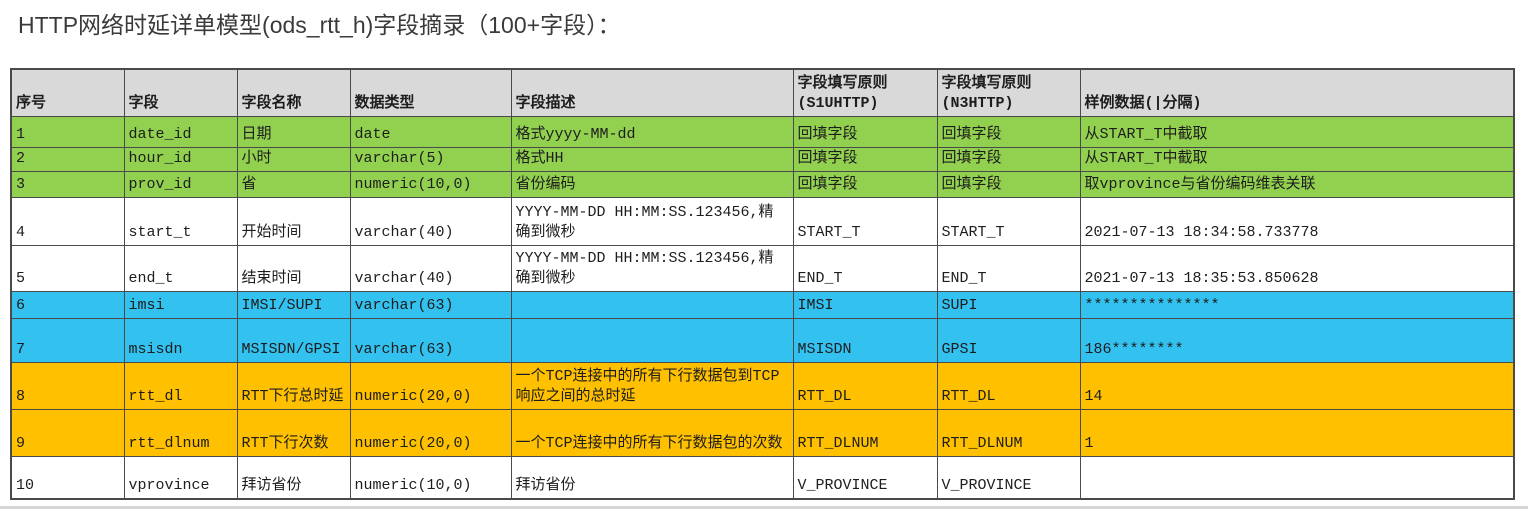 The image size is (1528, 515). I want to click on table-cell: 5, so click(67, 268).